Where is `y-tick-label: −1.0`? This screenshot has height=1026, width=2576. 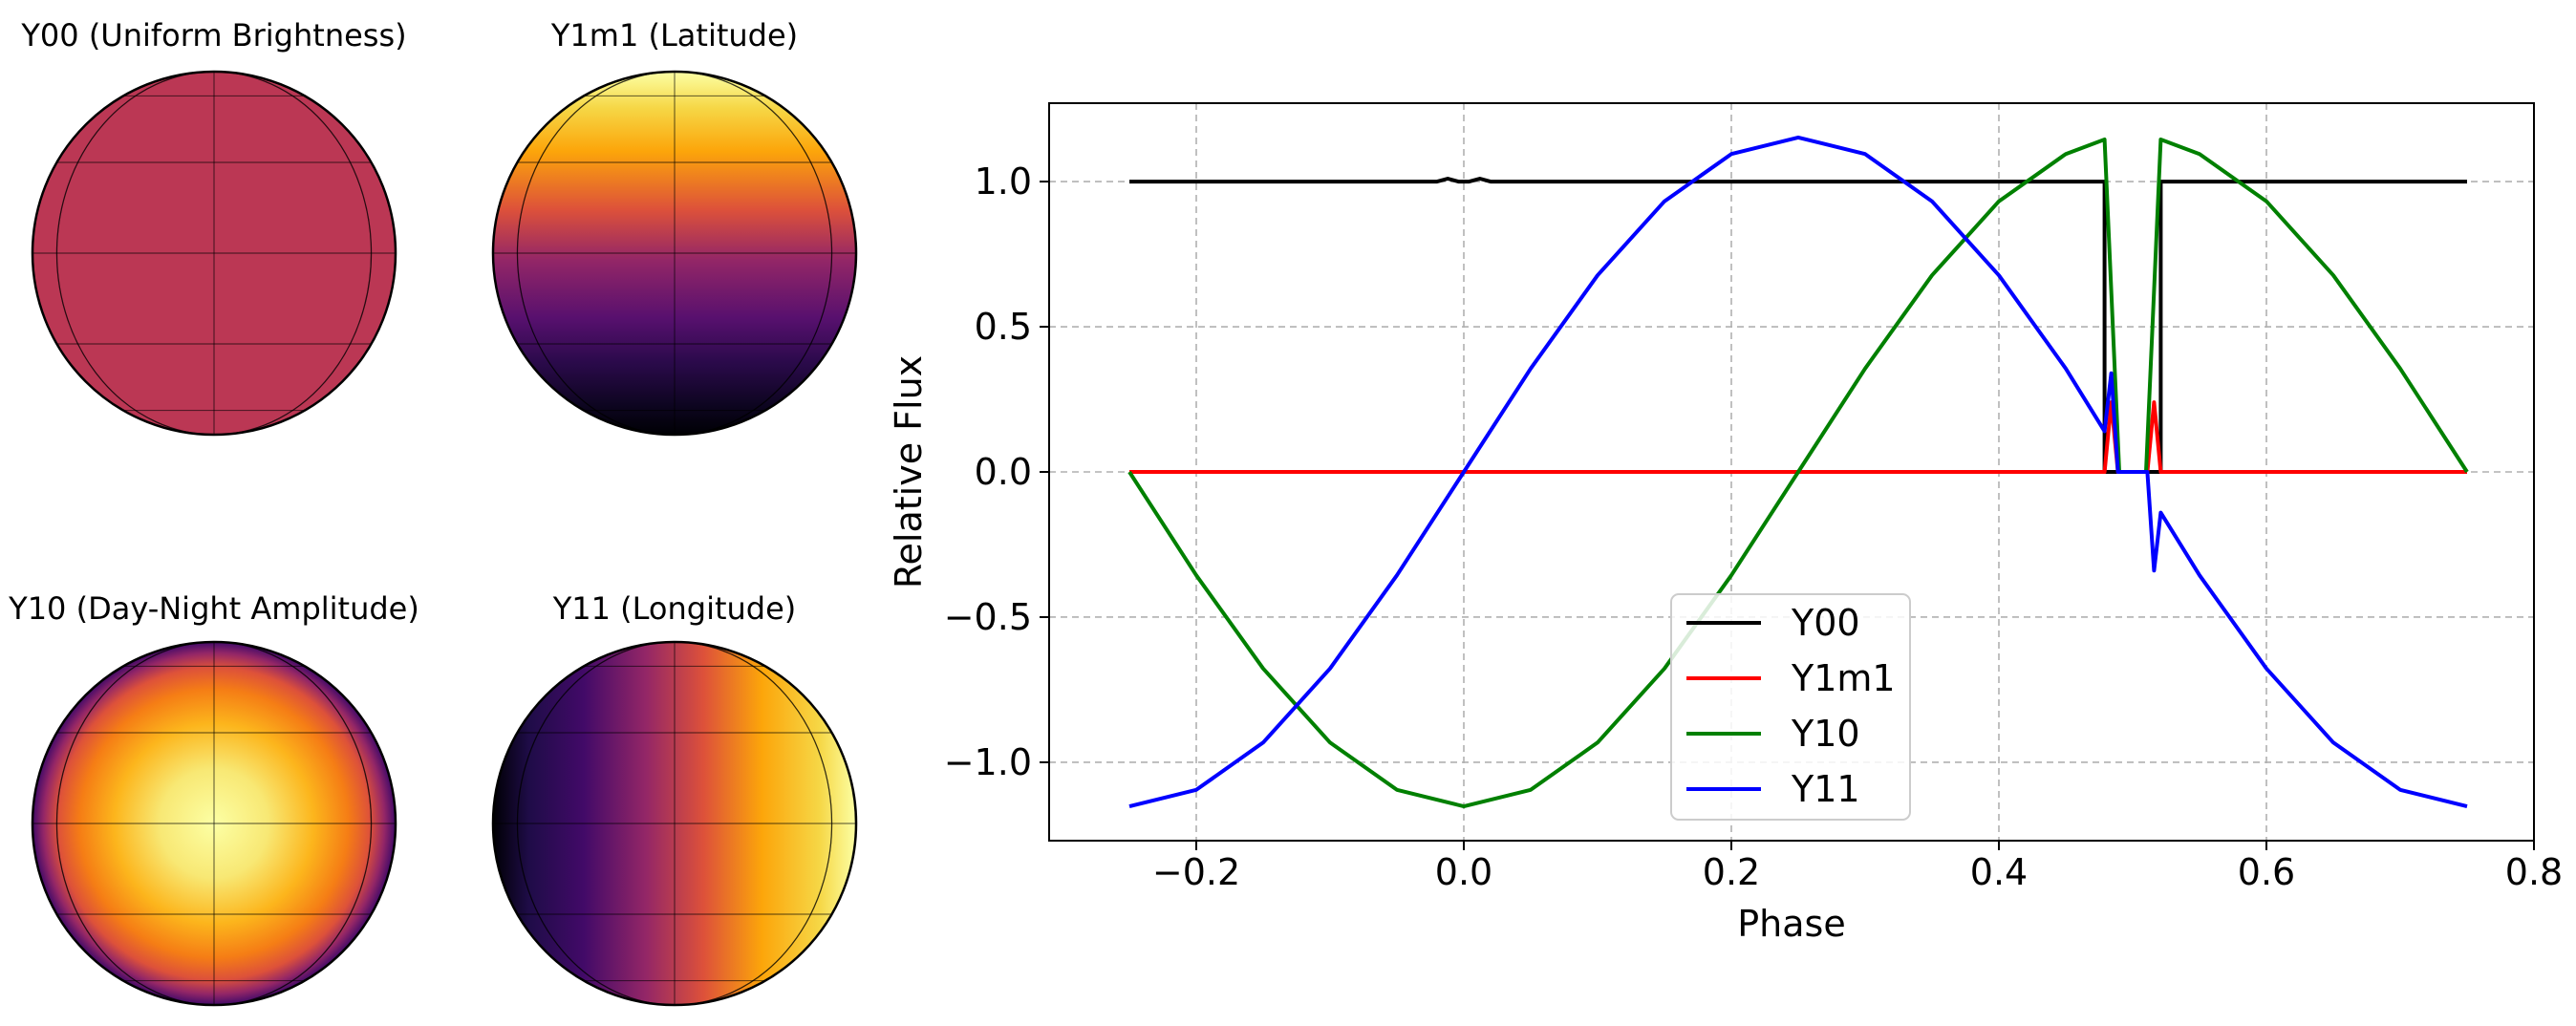
y-tick-label: −1.0 is located at coordinates (988, 762).